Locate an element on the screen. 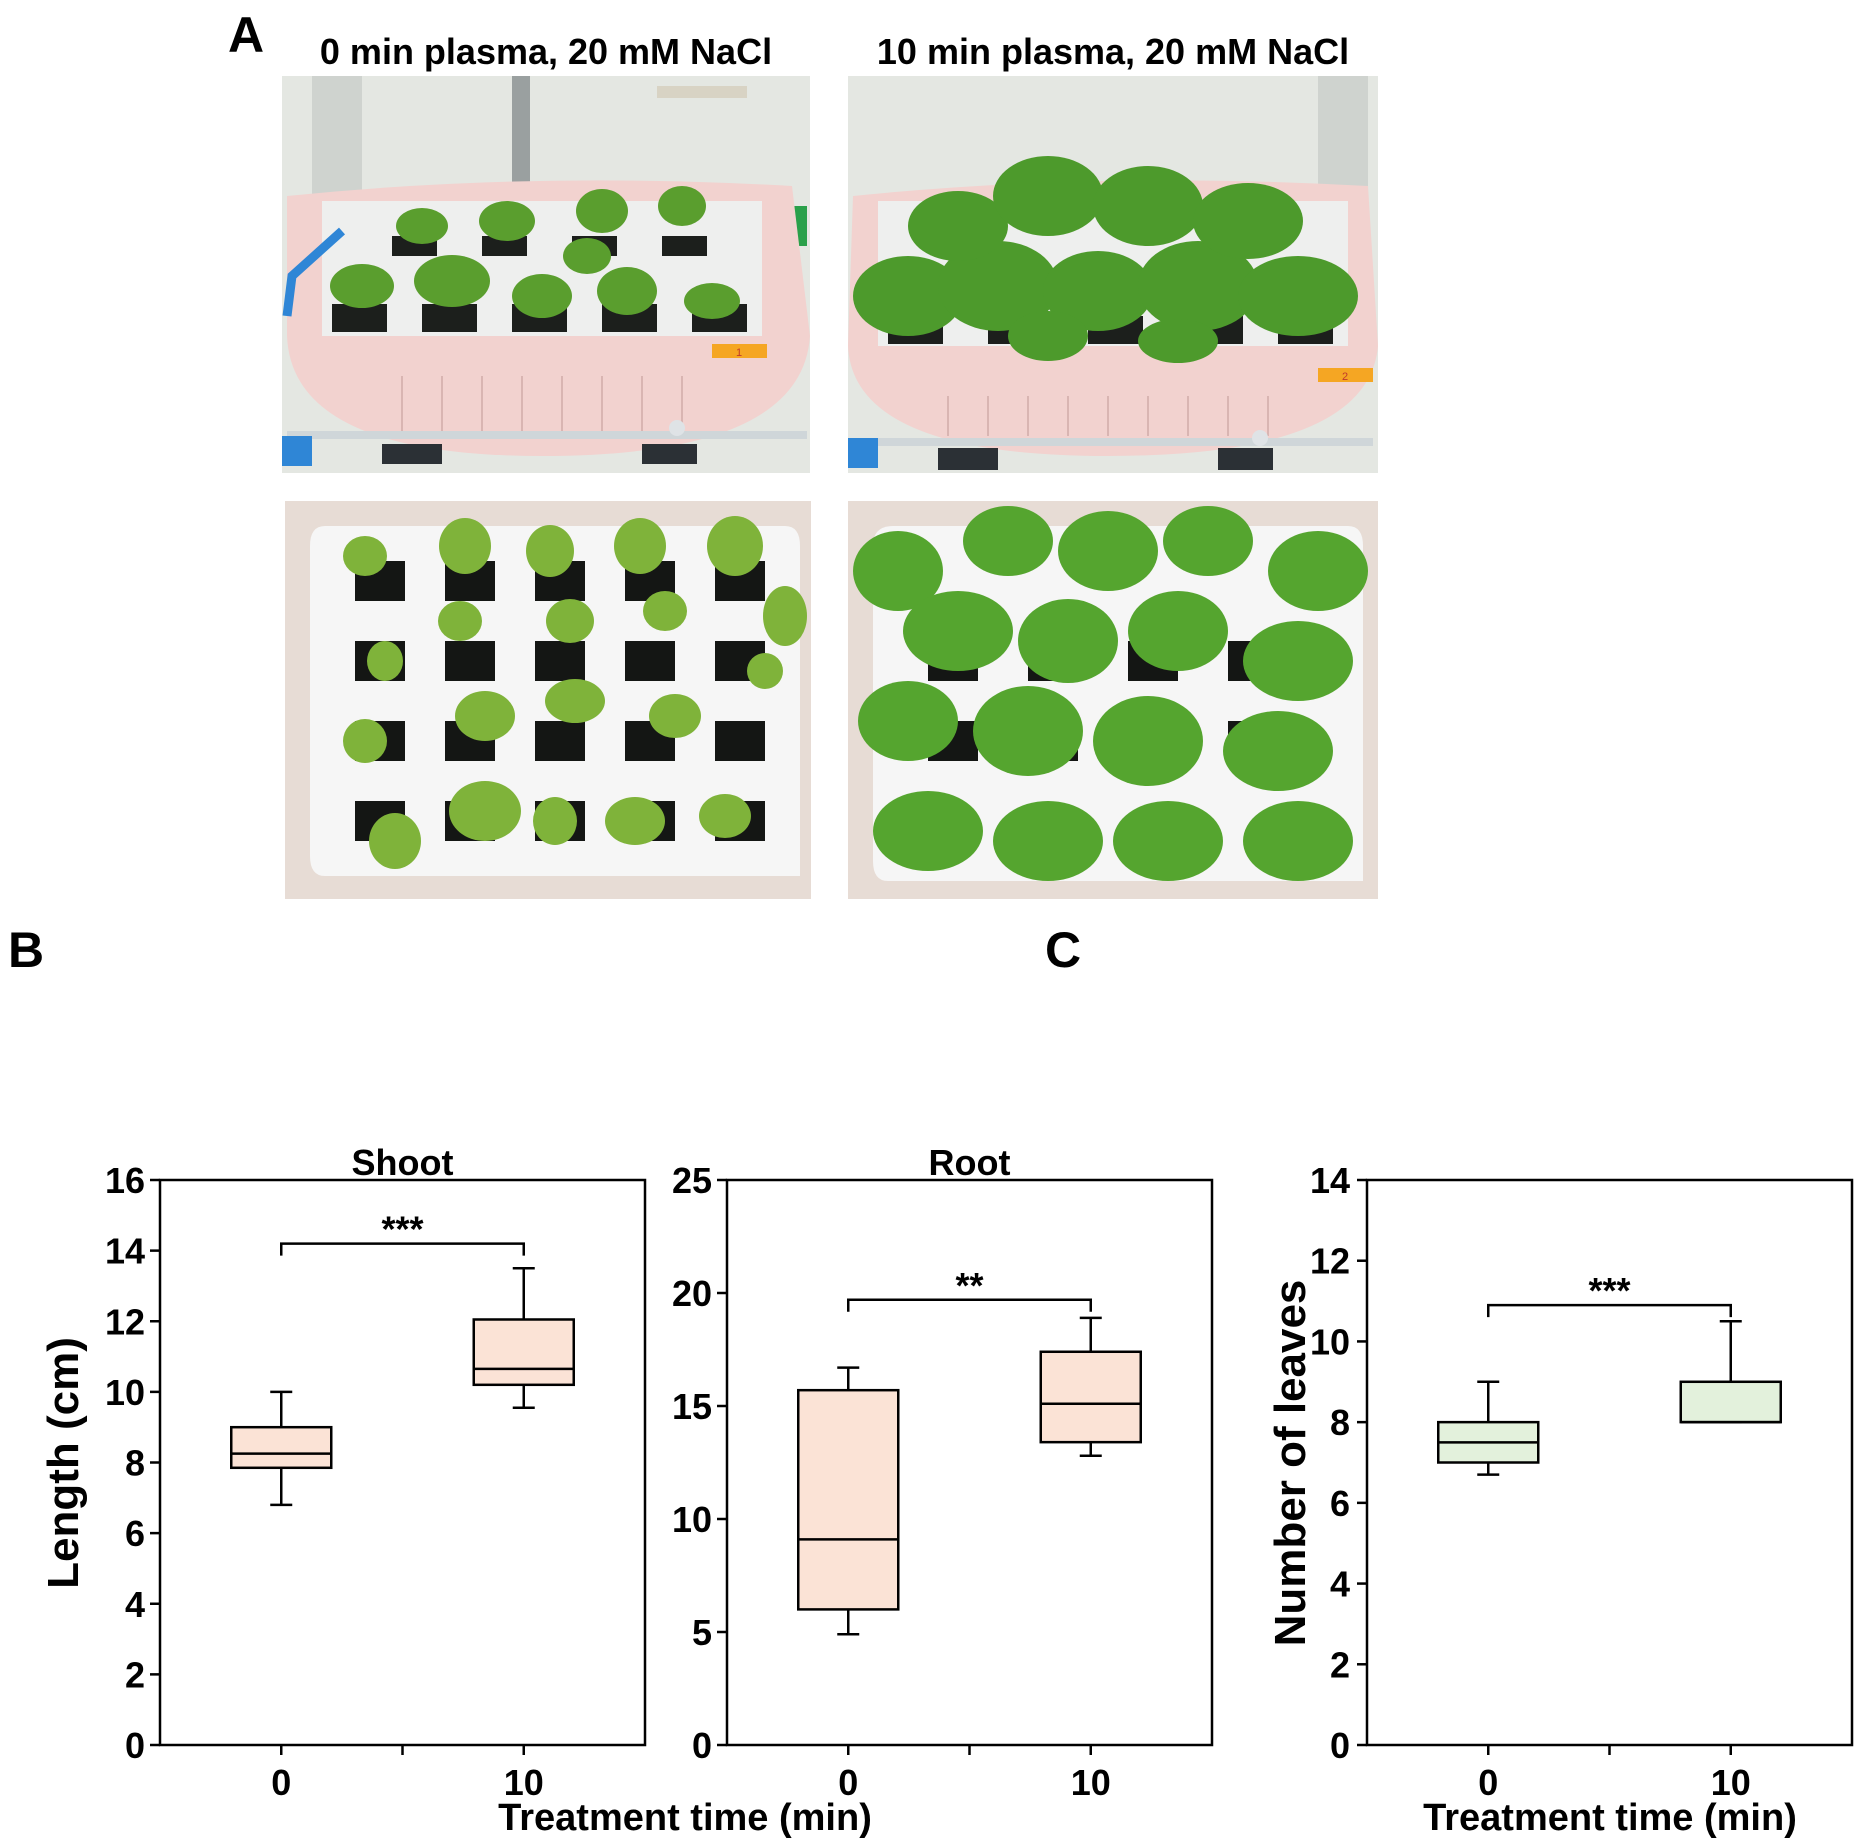 Image resolution: width=1863 pixels, height=1845 pixels. panel-label-b: B is located at coordinates (26, 950).